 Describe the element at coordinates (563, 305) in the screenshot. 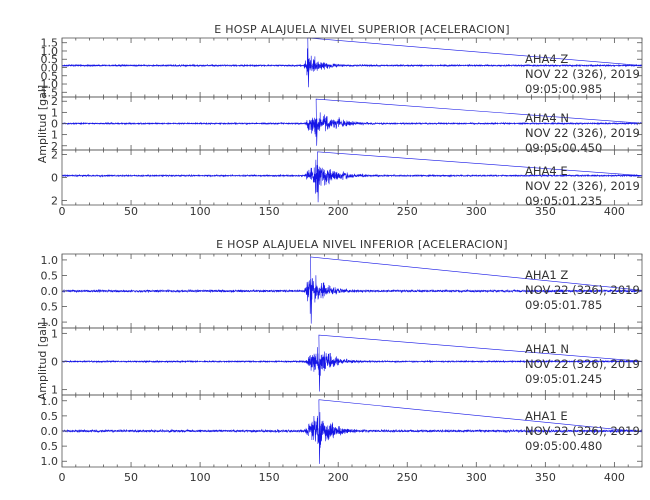

I see `channel-time: 09:05:01.785` at that location.